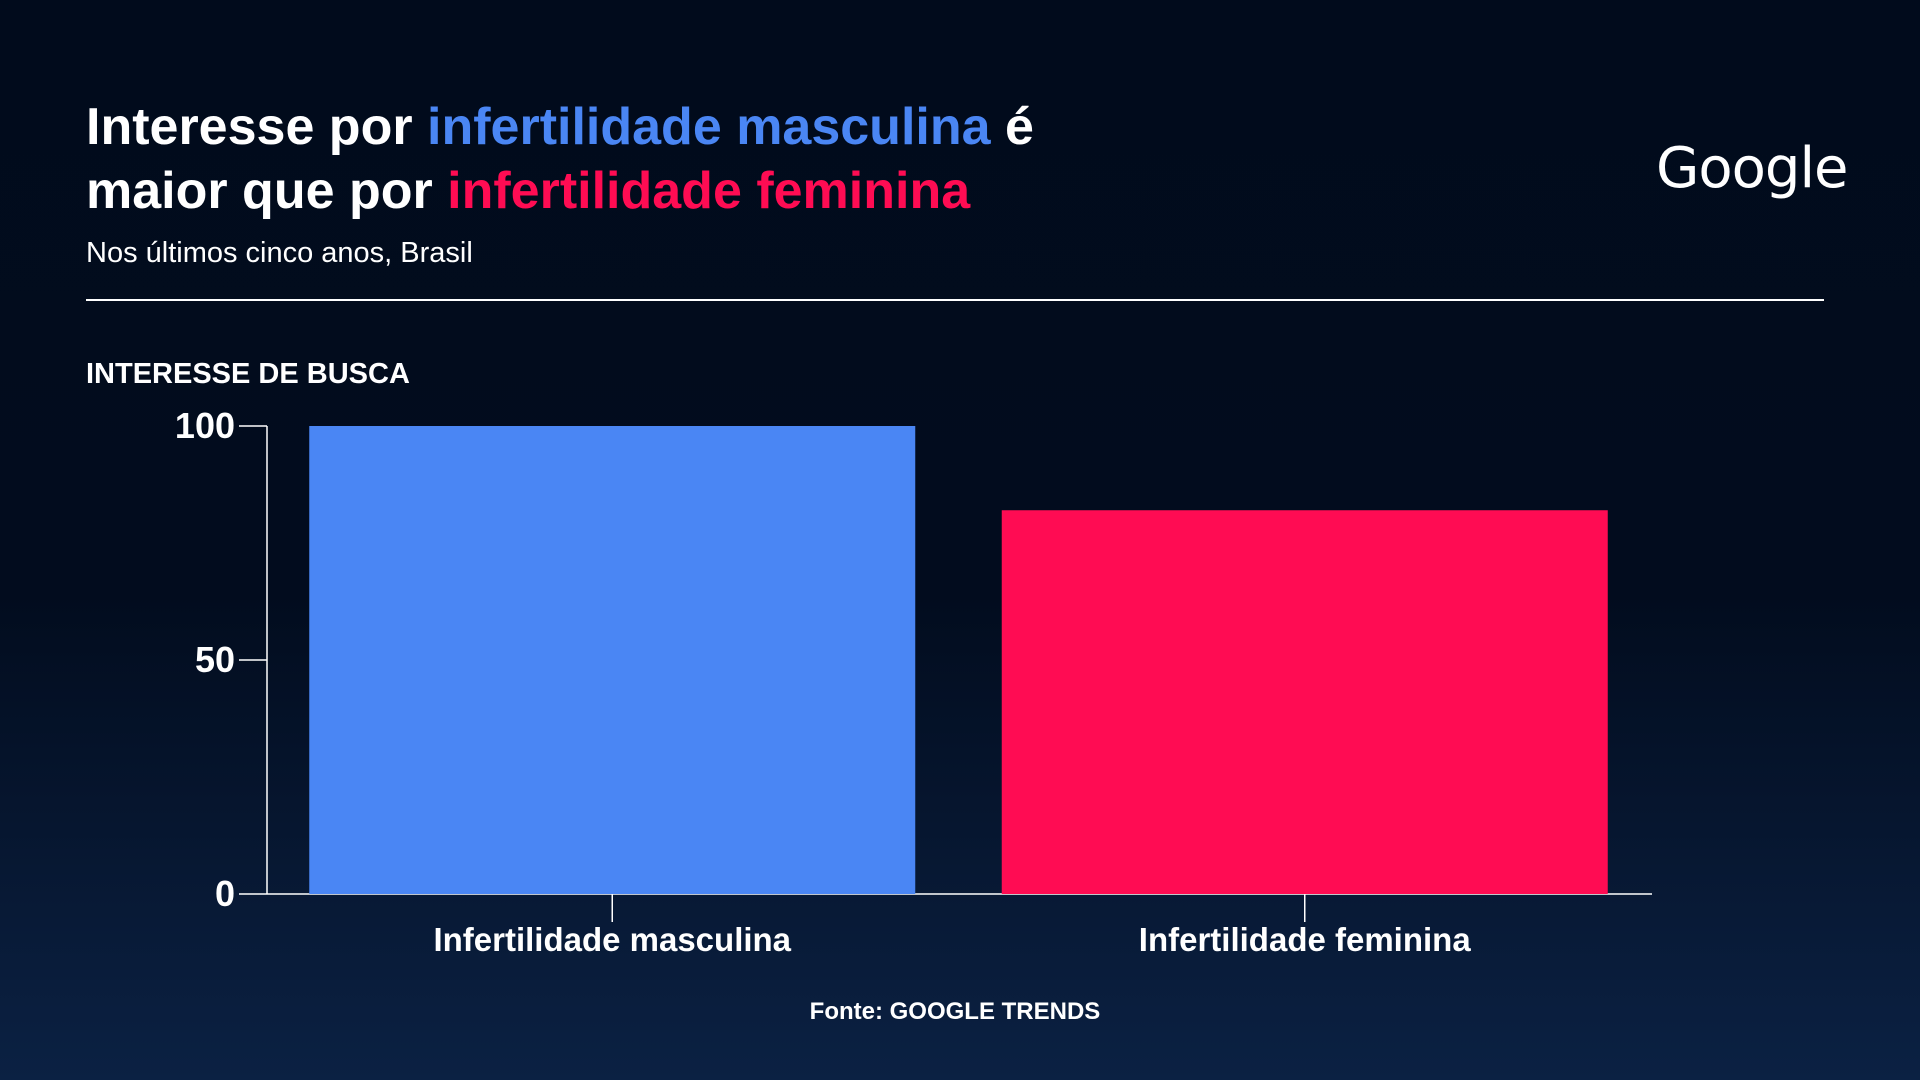 This screenshot has width=1920, height=1080. What do you see at coordinates (205, 425) in the screenshot?
I see `y-tick-label-100: 100` at bounding box center [205, 425].